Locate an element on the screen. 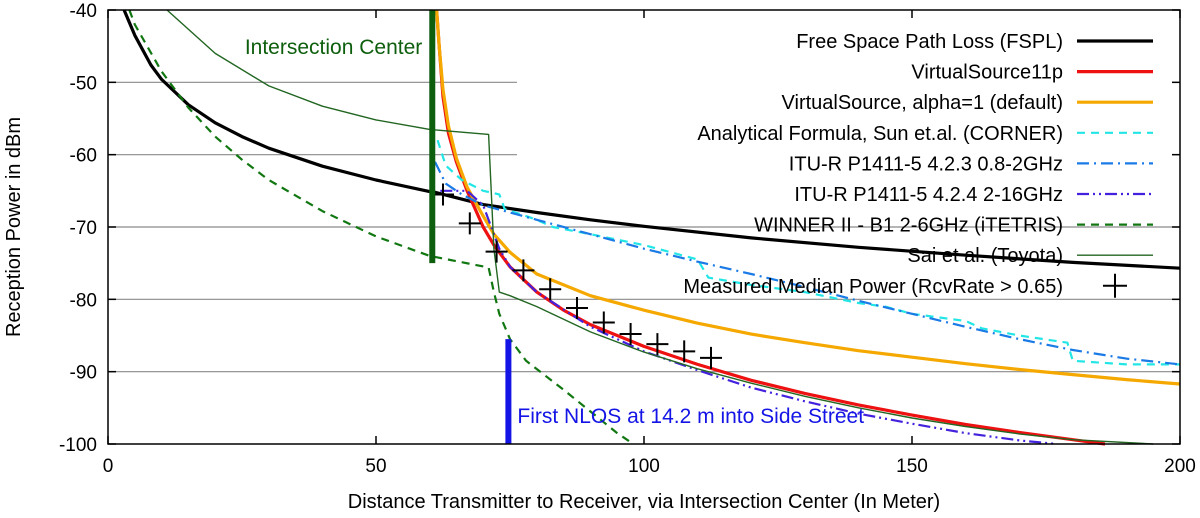 This screenshot has width=1200, height=518. legend-label-analytical-formula-sun-et-al-corner: Analytical Formula, Sun et.al. (CORNER) is located at coordinates (880, 134).